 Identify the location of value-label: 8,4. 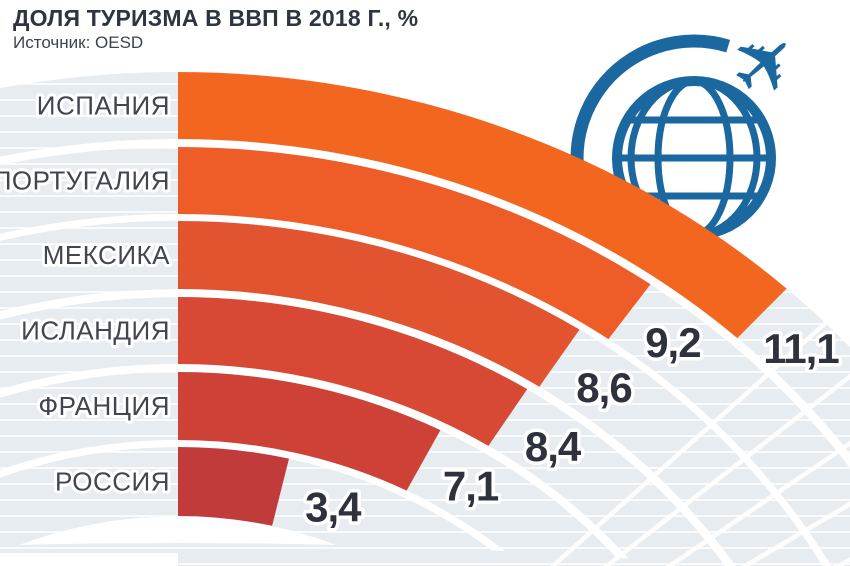
(553, 446).